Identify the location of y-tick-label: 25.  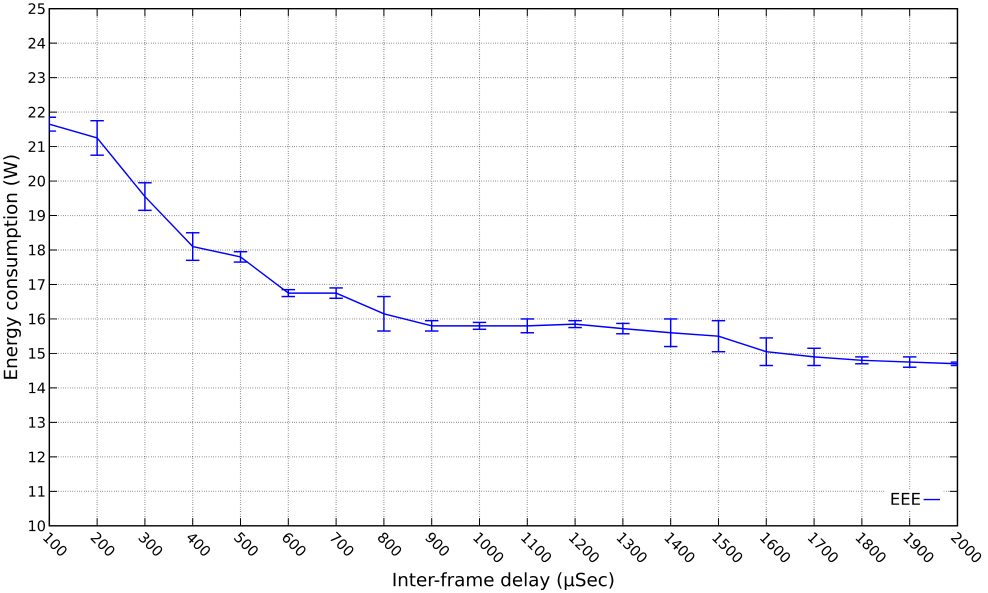
(36, 8).